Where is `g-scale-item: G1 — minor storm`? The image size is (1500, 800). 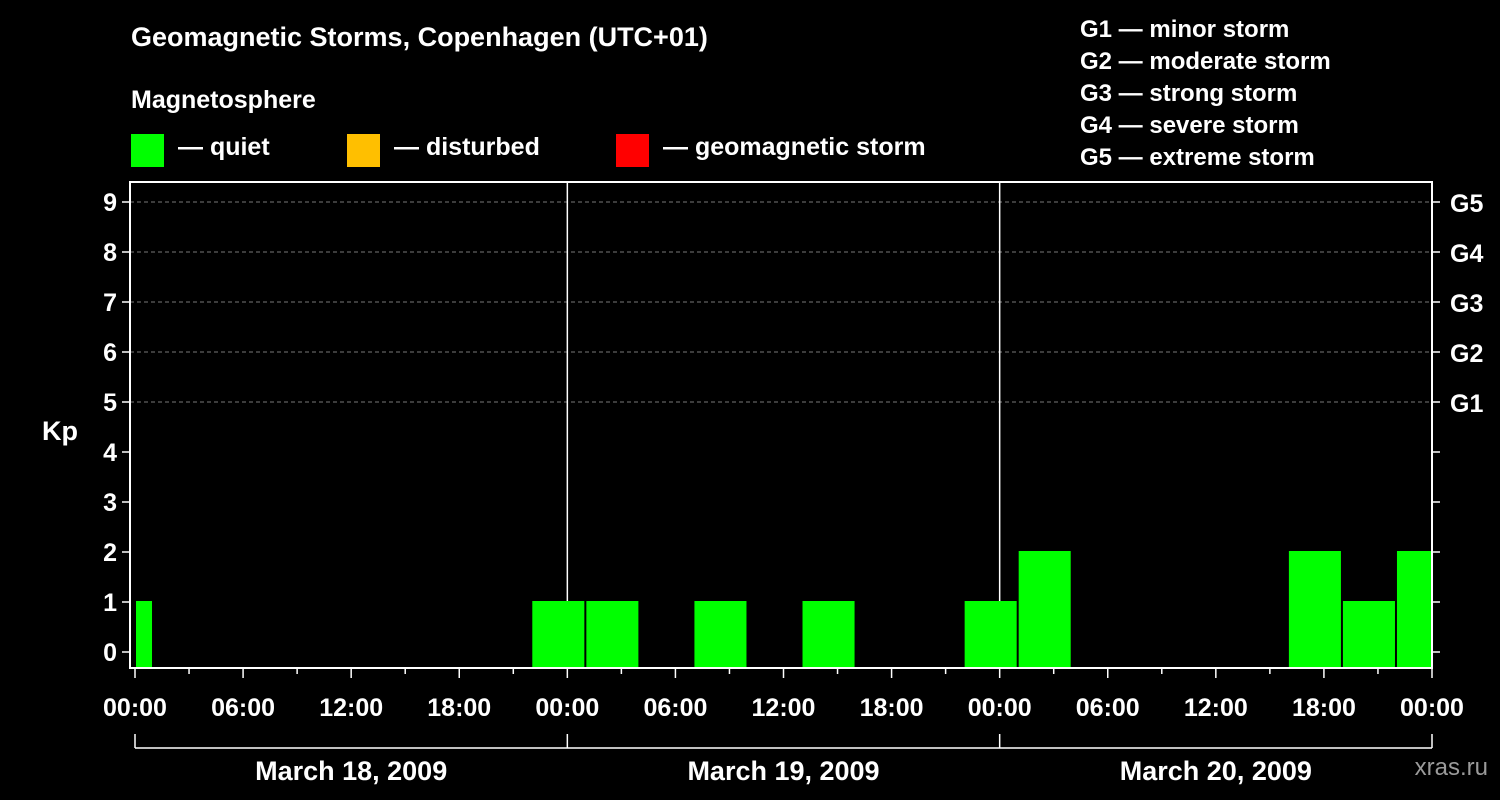 g-scale-item: G1 — minor storm is located at coordinates (1185, 29).